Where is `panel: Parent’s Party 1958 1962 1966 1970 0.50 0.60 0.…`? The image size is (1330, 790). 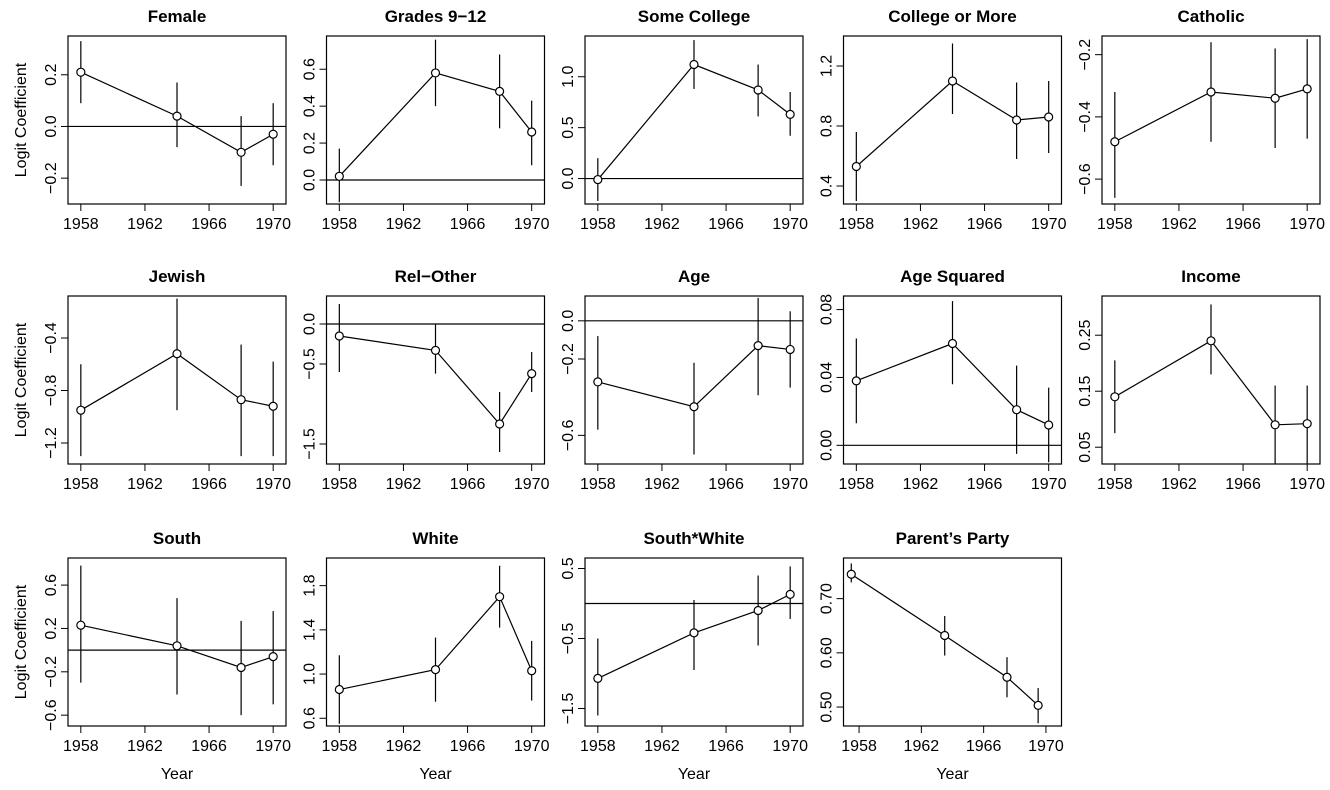 panel: Parent’s Party 1958 1962 1966 1970 0.50 0.60 0.… is located at coordinates (941, 656).